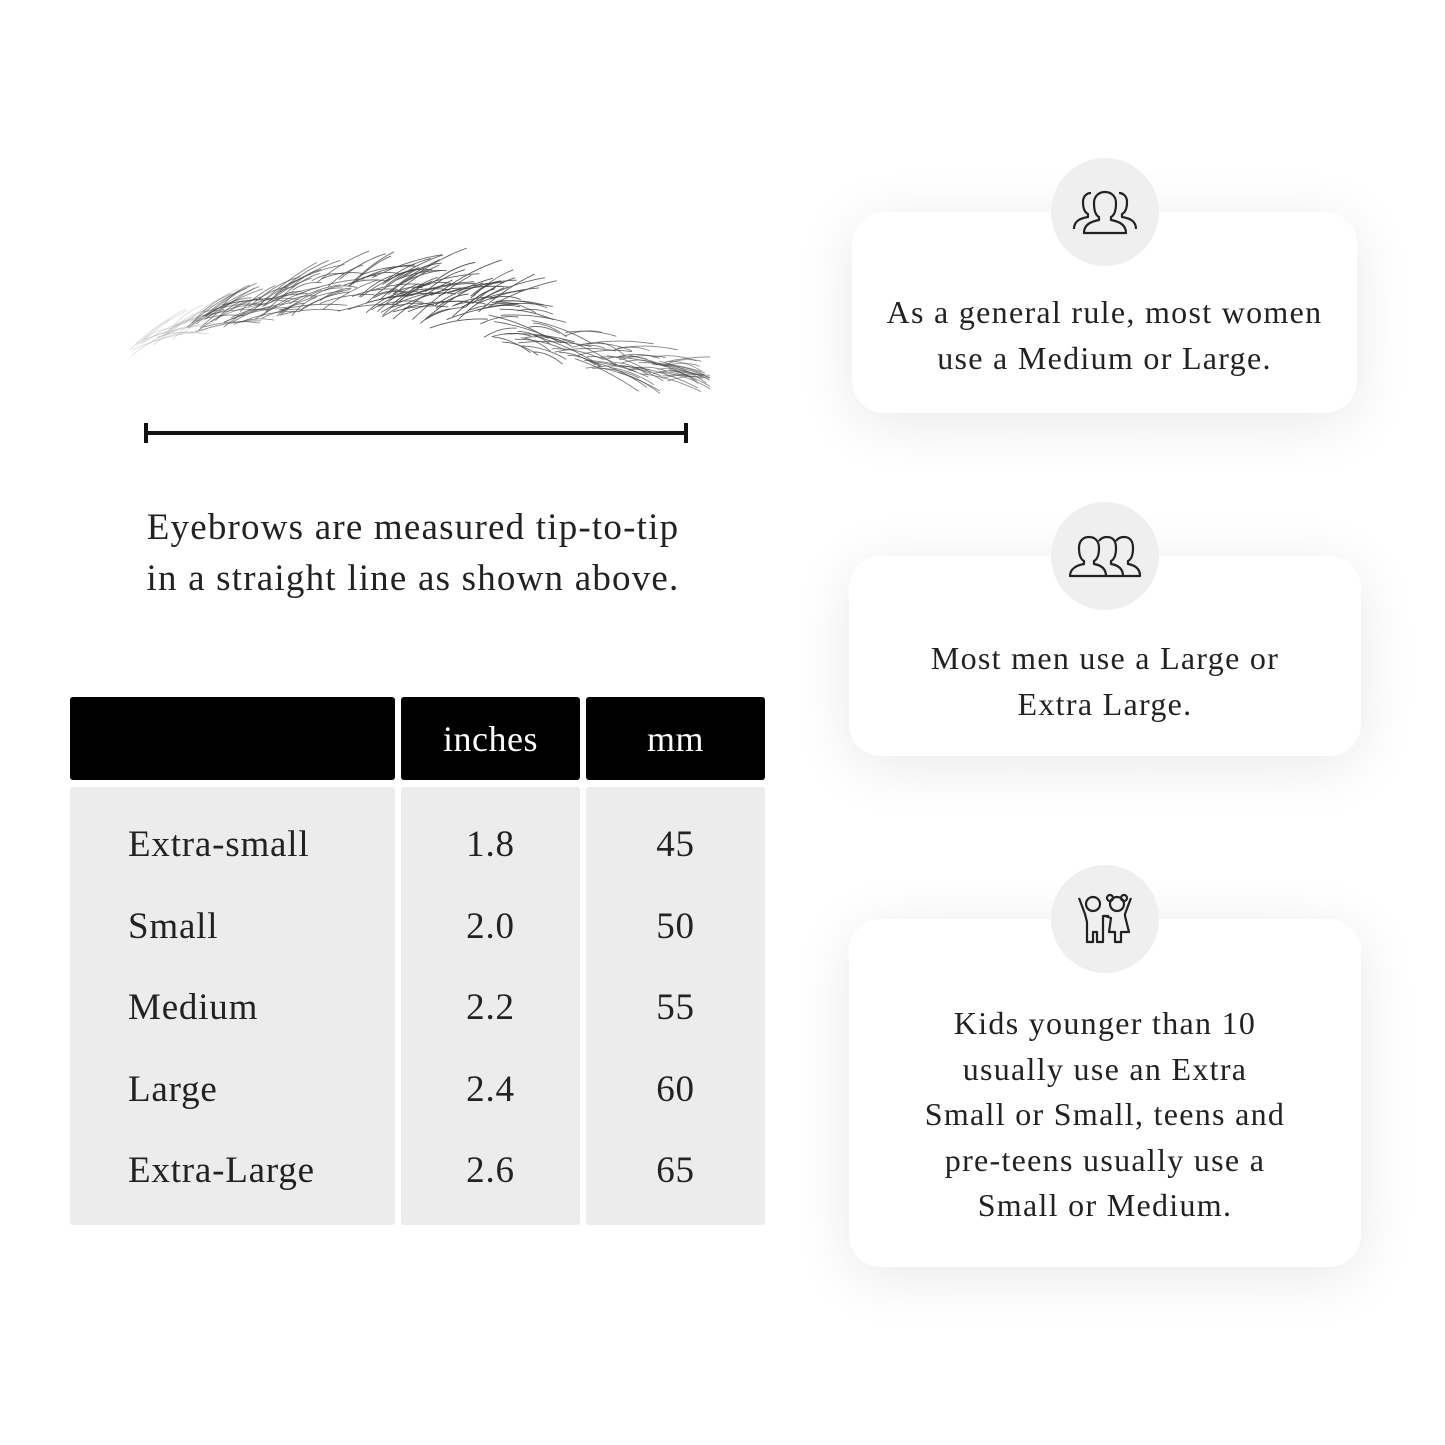 Image resolution: width=1445 pixels, height=1445 pixels. Describe the element at coordinates (232, 738) in the screenshot. I see `header-size` at that location.